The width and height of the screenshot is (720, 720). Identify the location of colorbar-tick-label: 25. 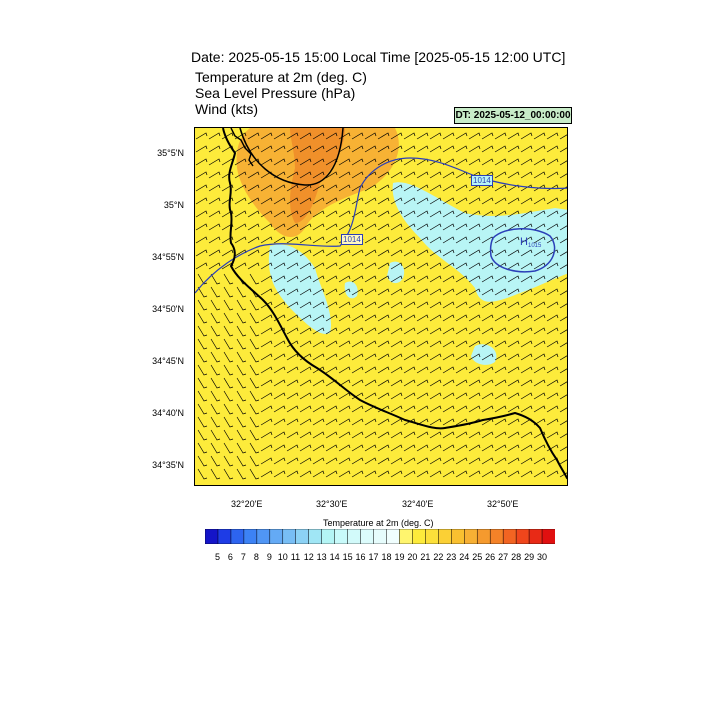
(477, 557).